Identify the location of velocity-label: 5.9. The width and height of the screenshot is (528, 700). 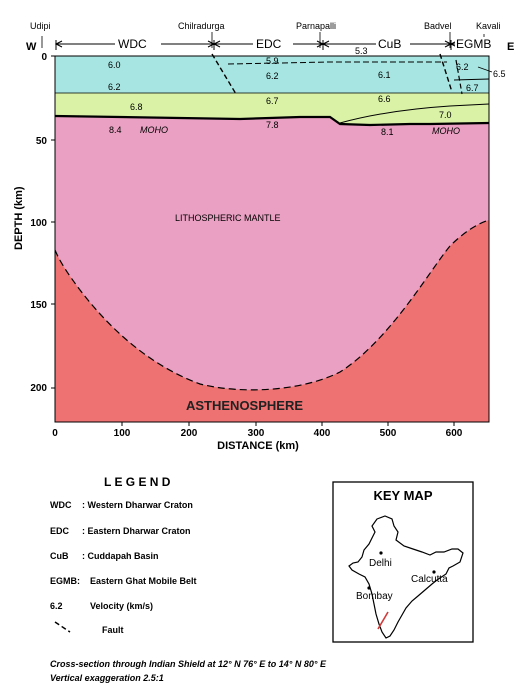
(272, 61).